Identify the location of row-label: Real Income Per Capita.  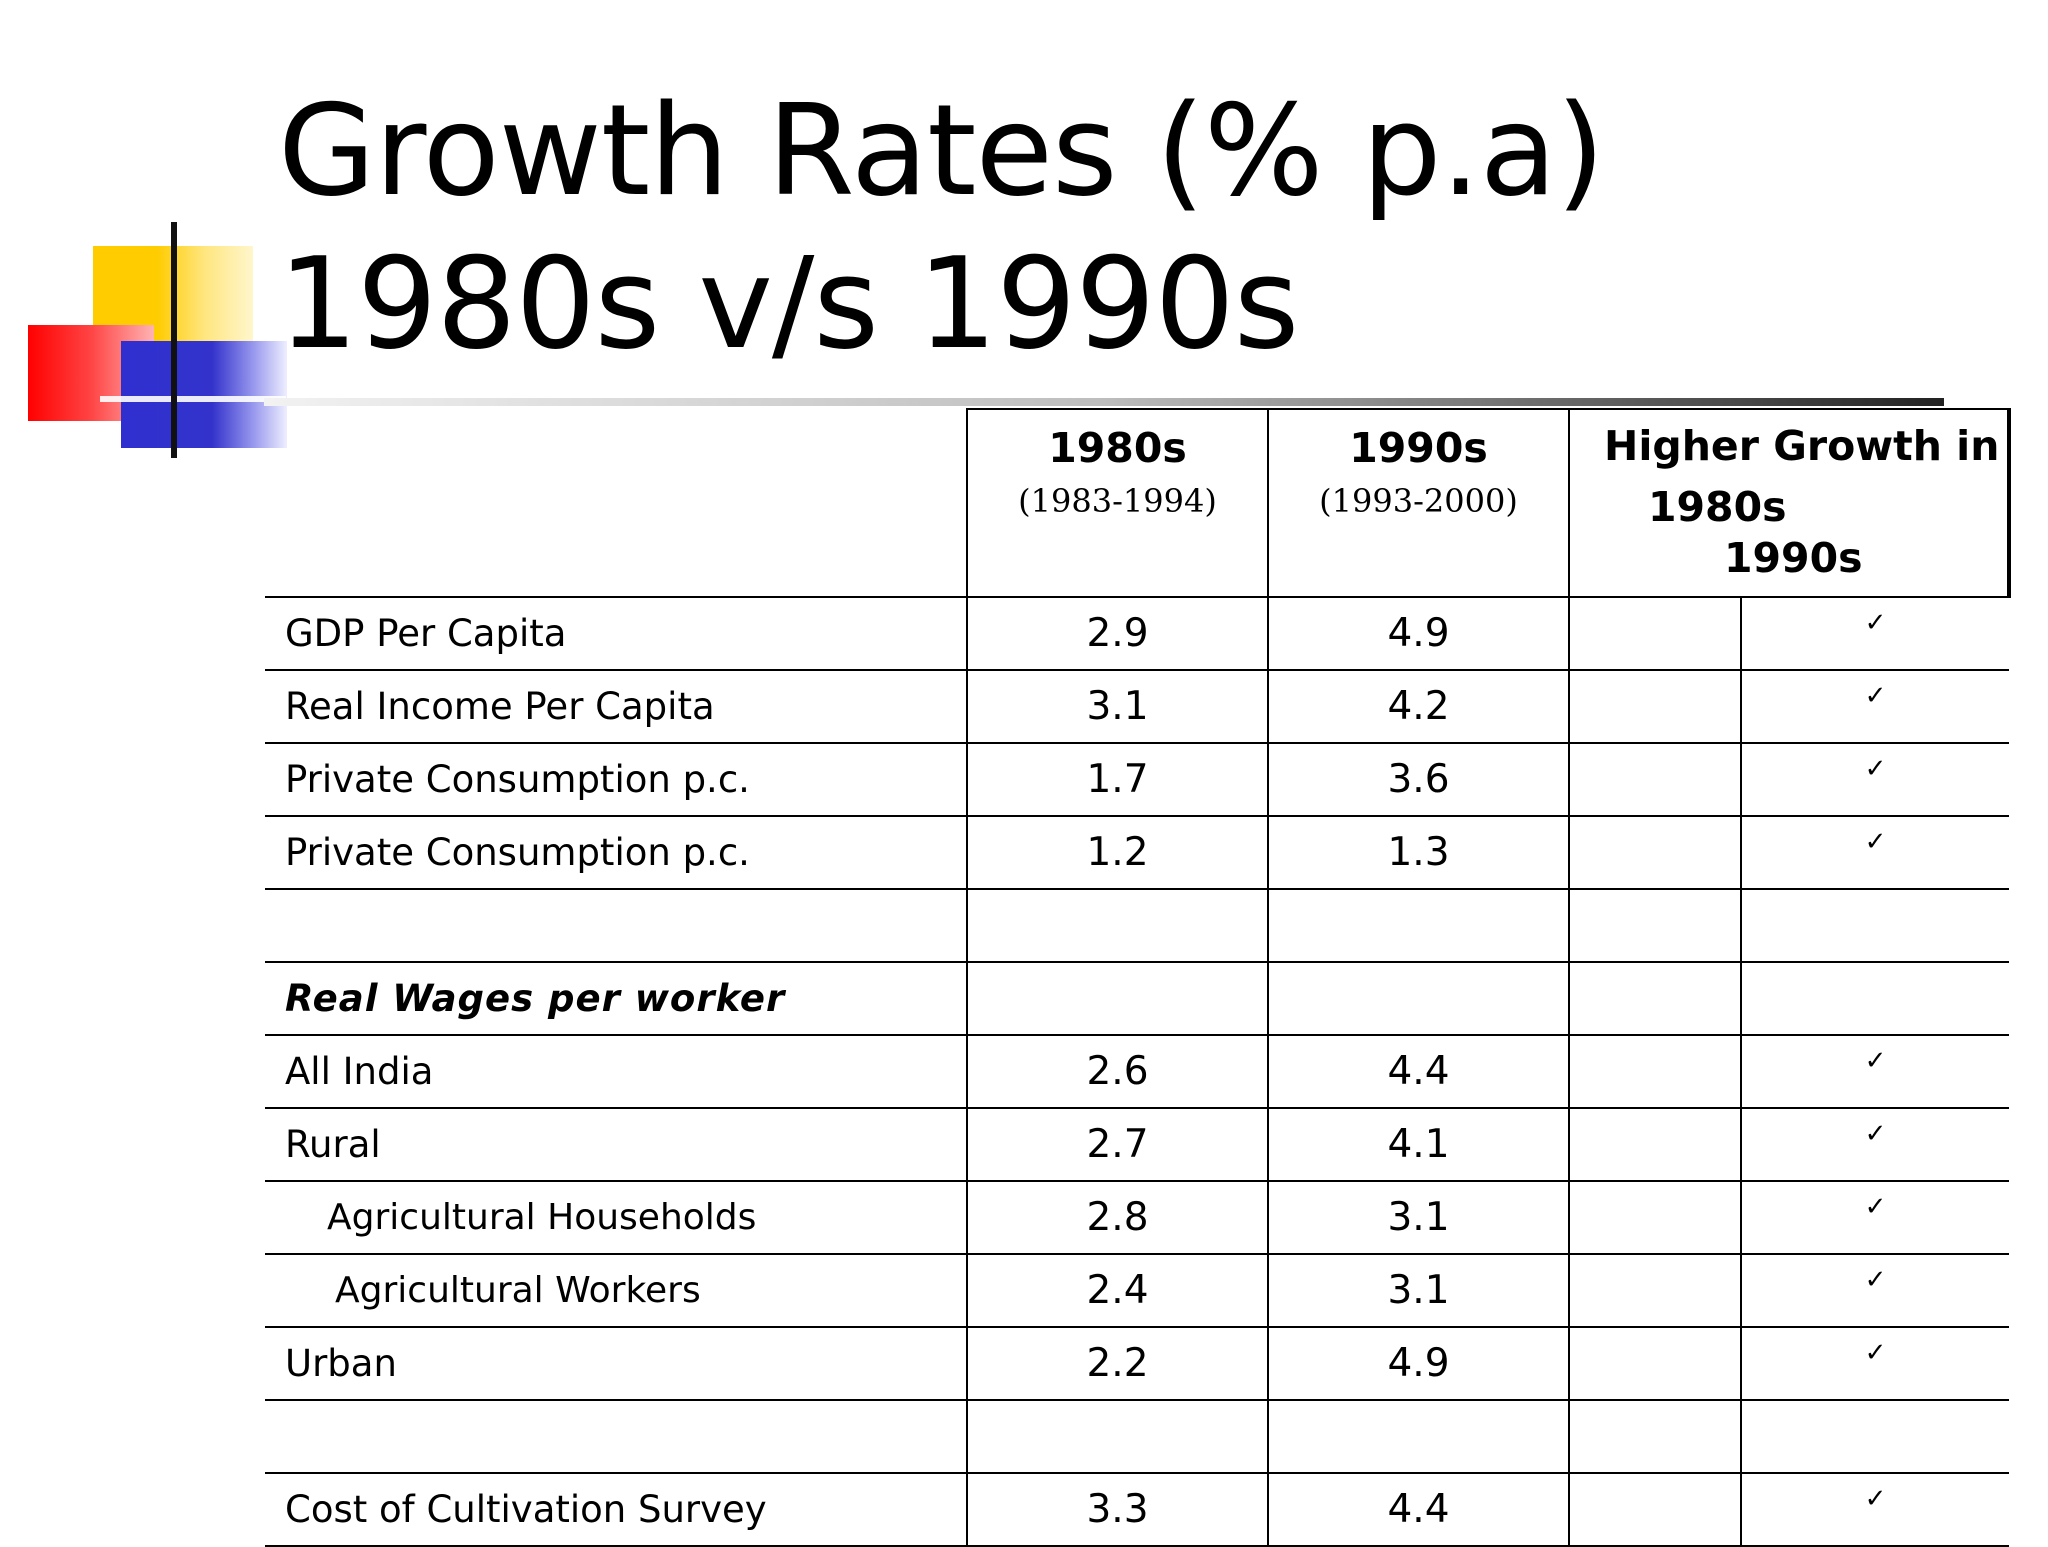
(616, 706).